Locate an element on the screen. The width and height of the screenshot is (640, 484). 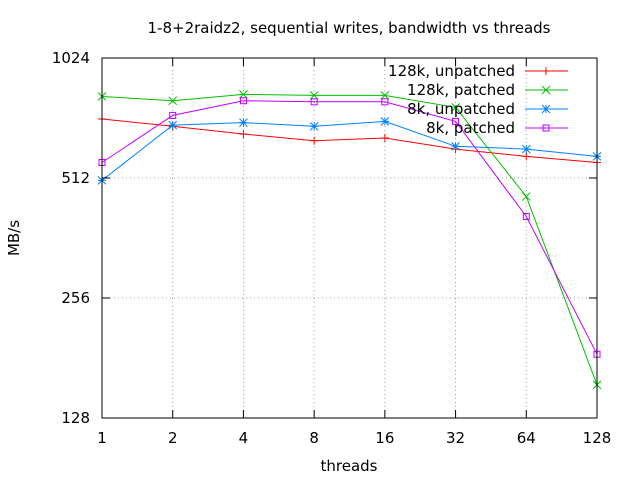
x-tick-label: 4 is located at coordinates (244, 438).